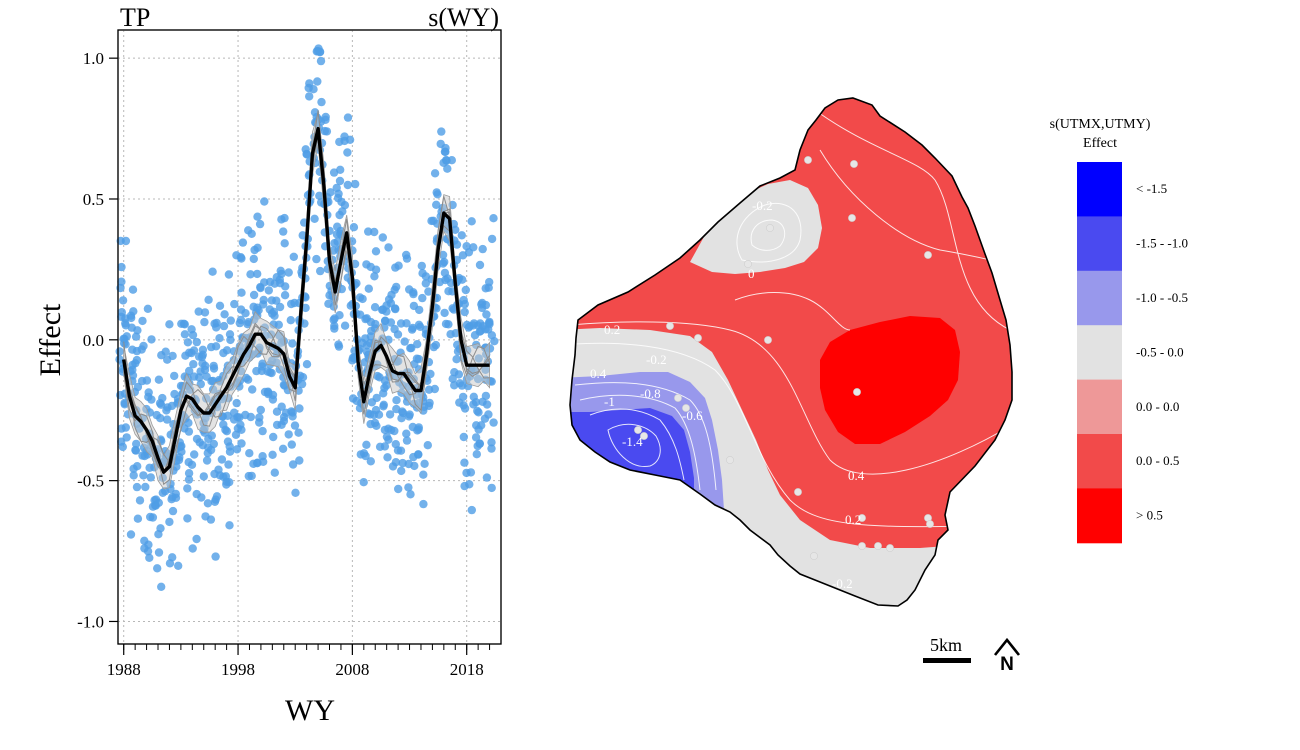 The width and height of the screenshot is (1300, 750). What do you see at coordinates (1100, 124) in the screenshot?
I see `legend-title: s(UTMX,UTMY)` at bounding box center [1100, 124].